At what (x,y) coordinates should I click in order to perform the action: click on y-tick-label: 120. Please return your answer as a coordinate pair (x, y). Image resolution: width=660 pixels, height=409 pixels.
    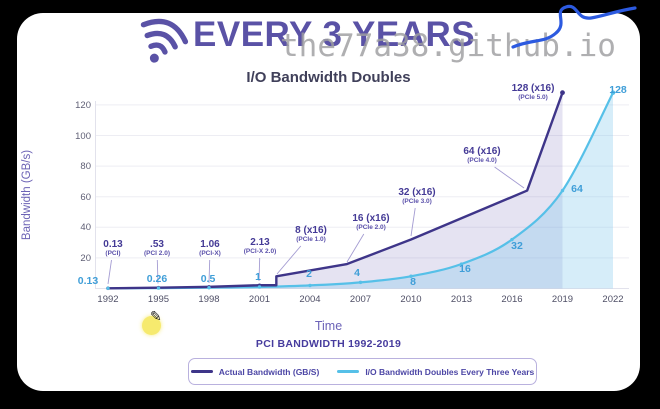
    Looking at the image, I should click on (83, 105).